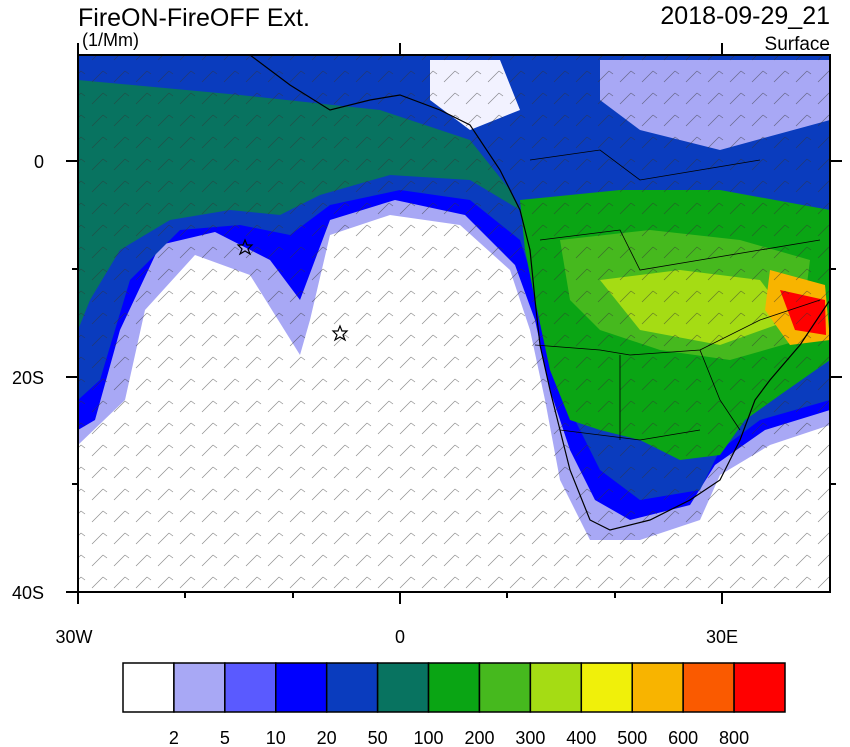 The width and height of the screenshot is (850, 747). Describe the element at coordinates (400, 637) in the screenshot. I see `lon-label: 0` at that location.